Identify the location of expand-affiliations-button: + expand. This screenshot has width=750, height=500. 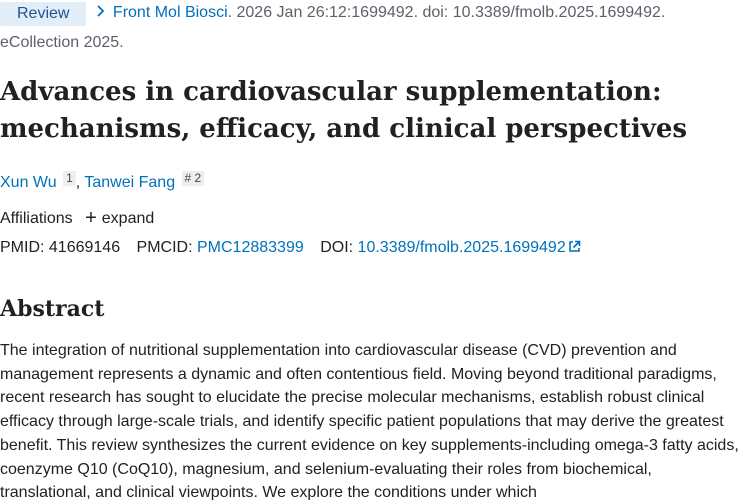
(120, 218).